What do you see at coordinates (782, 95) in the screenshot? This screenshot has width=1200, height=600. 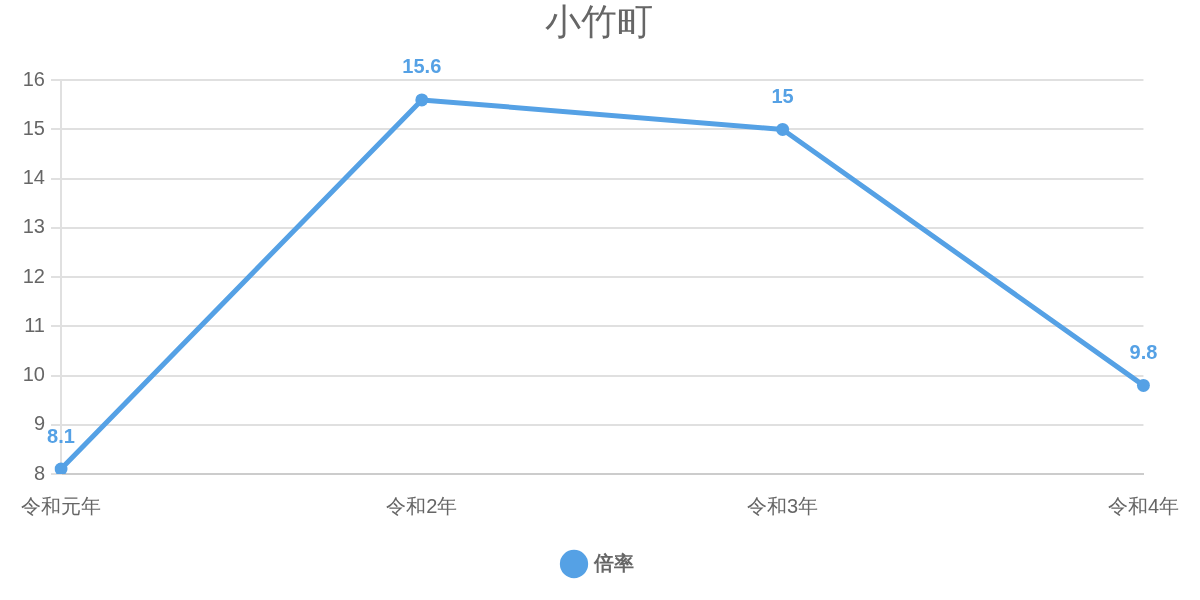 I see `data-label: 15` at bounding box center [782, 95].